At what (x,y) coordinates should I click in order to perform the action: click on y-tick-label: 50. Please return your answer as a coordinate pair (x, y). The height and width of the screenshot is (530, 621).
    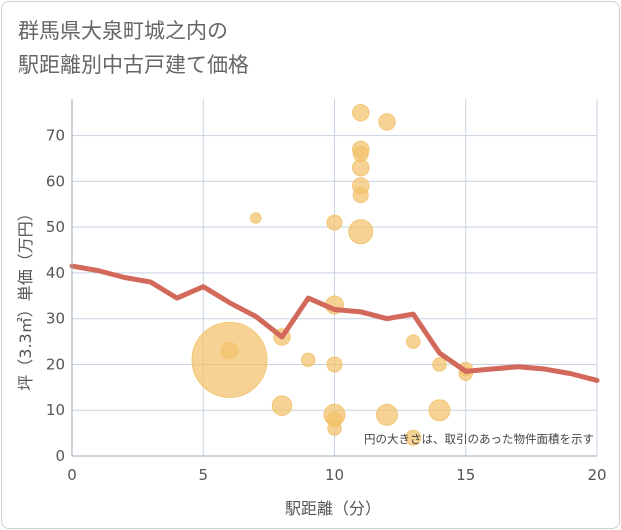
    Looking at the image, I should click on (55, 227).